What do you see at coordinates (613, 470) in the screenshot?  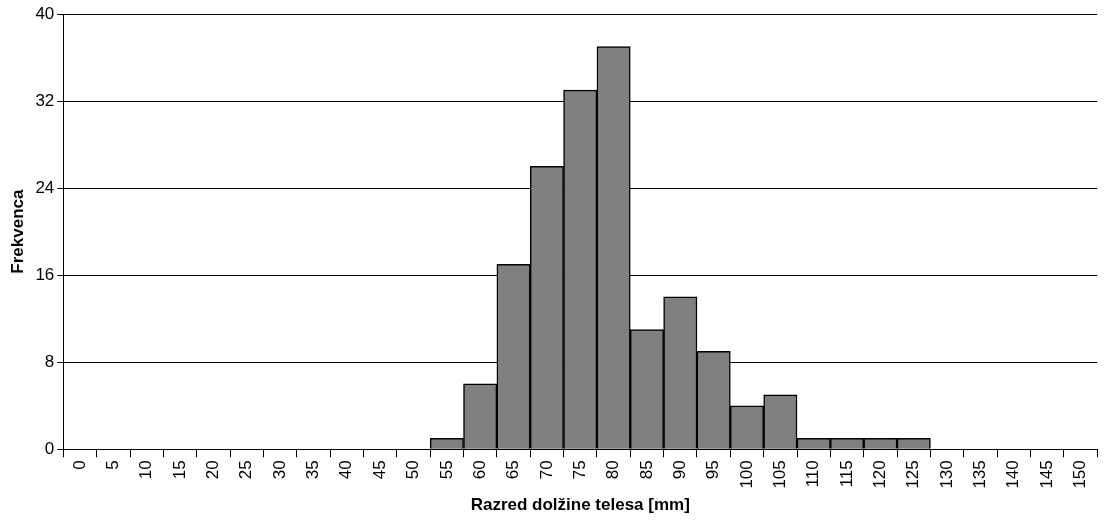 I see `x-tick-label: 80` at bounding box center [613, 470].